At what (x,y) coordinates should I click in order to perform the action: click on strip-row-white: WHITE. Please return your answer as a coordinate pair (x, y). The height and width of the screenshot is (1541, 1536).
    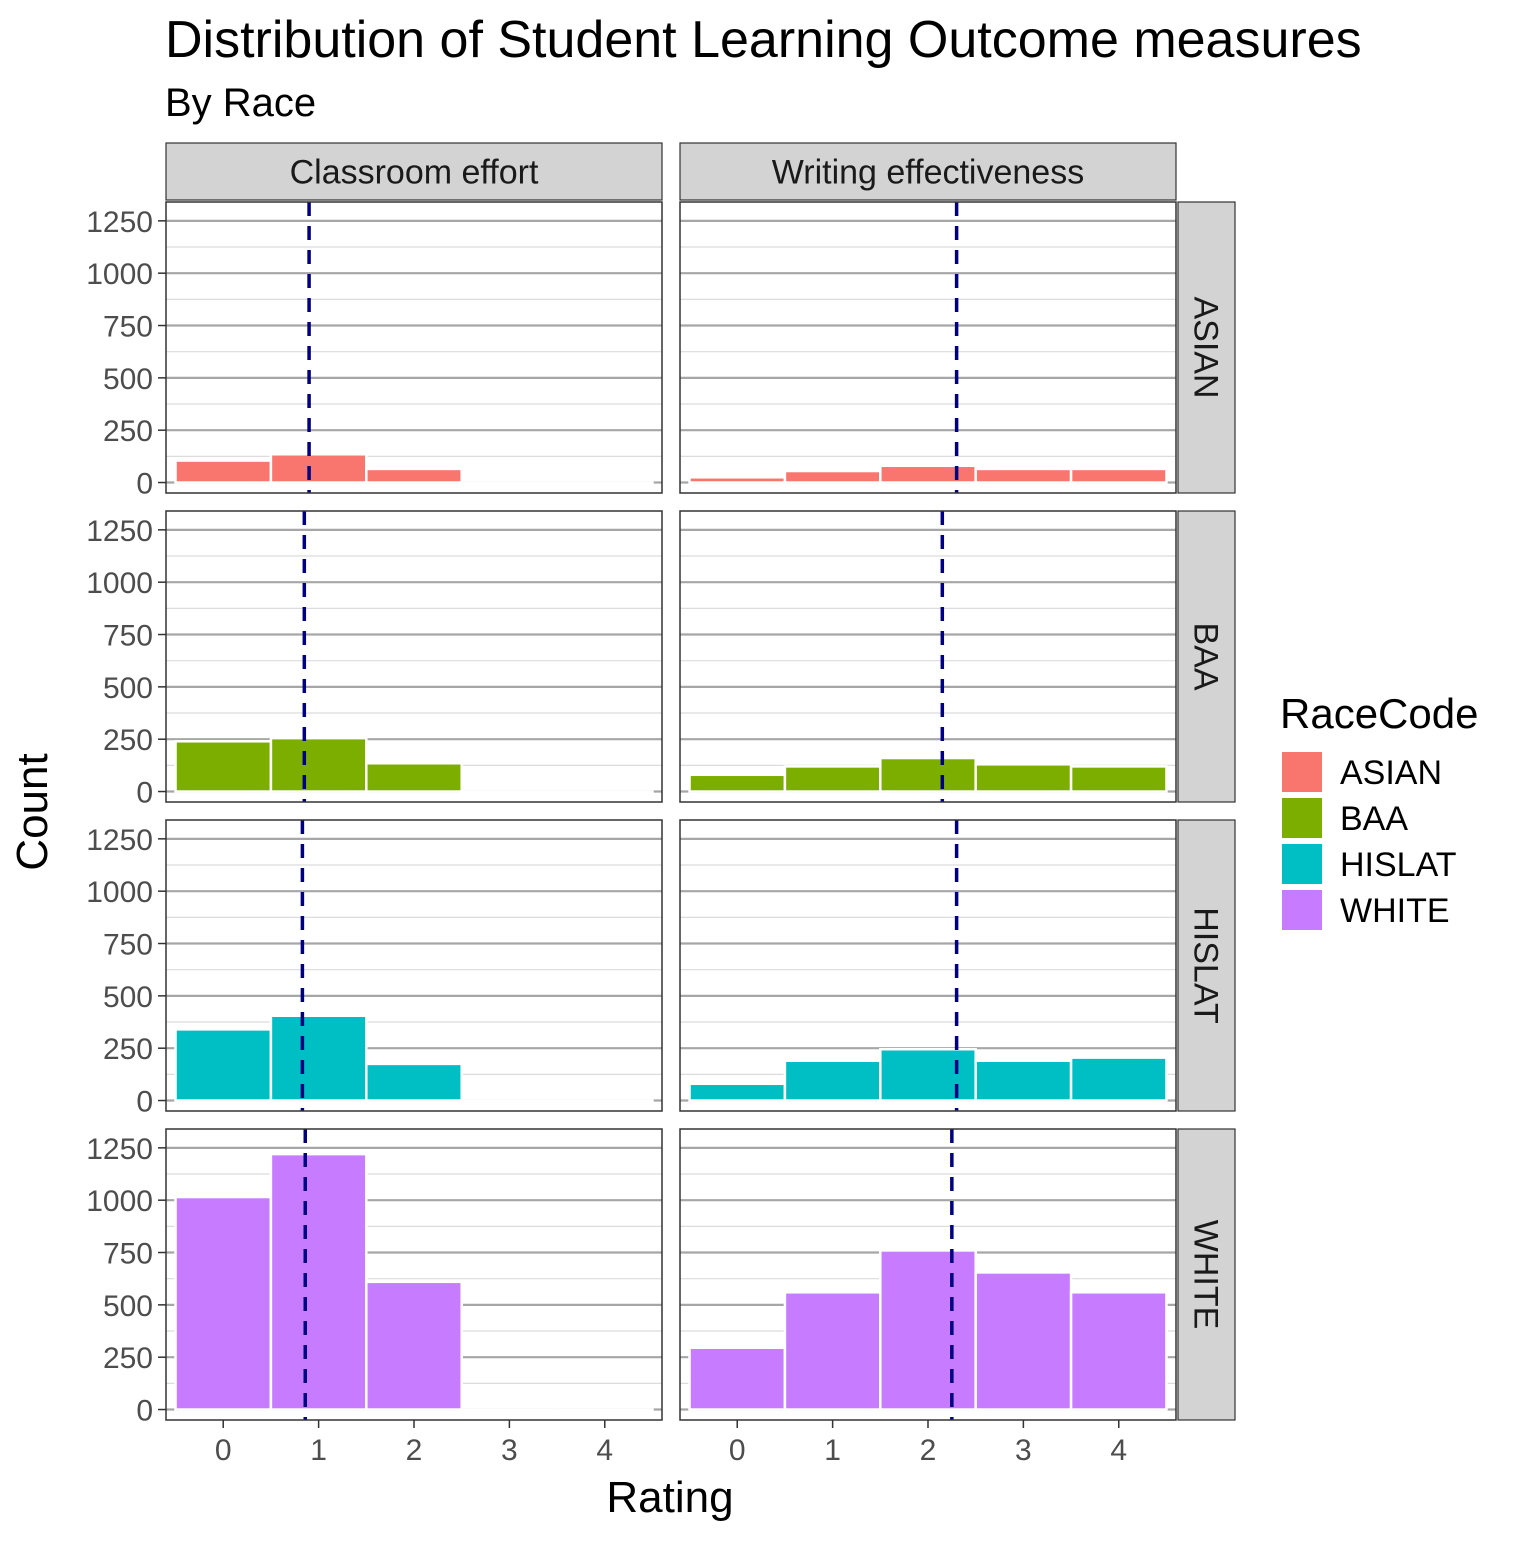
    Looking at the image, I should click on (1206, 1274).